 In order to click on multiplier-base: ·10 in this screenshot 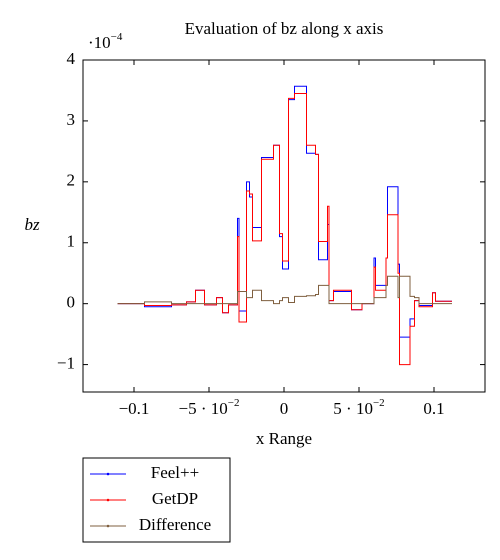, I will do `click(99, 42)`.